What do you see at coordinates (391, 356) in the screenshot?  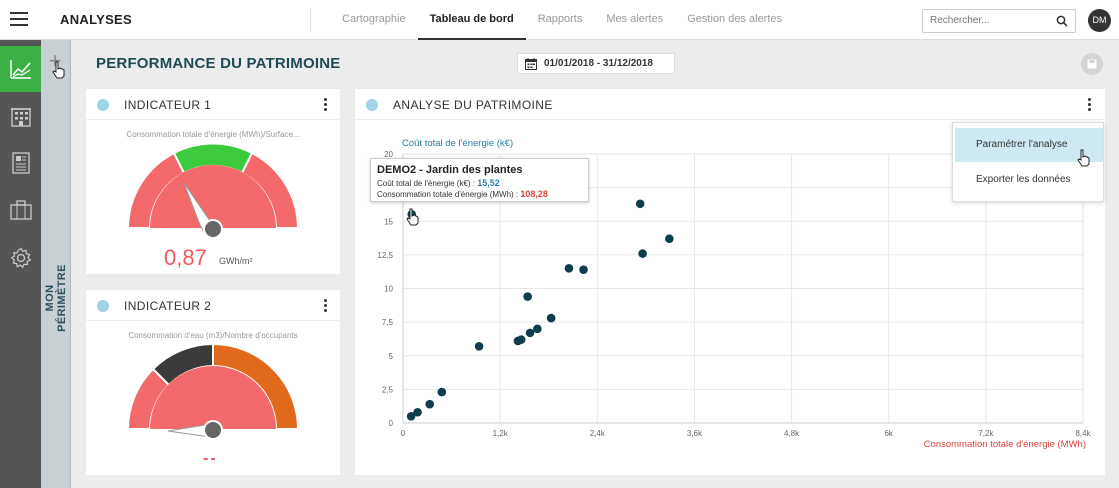 I see `y-tick-label: 5` at bounding box center [391, 356].